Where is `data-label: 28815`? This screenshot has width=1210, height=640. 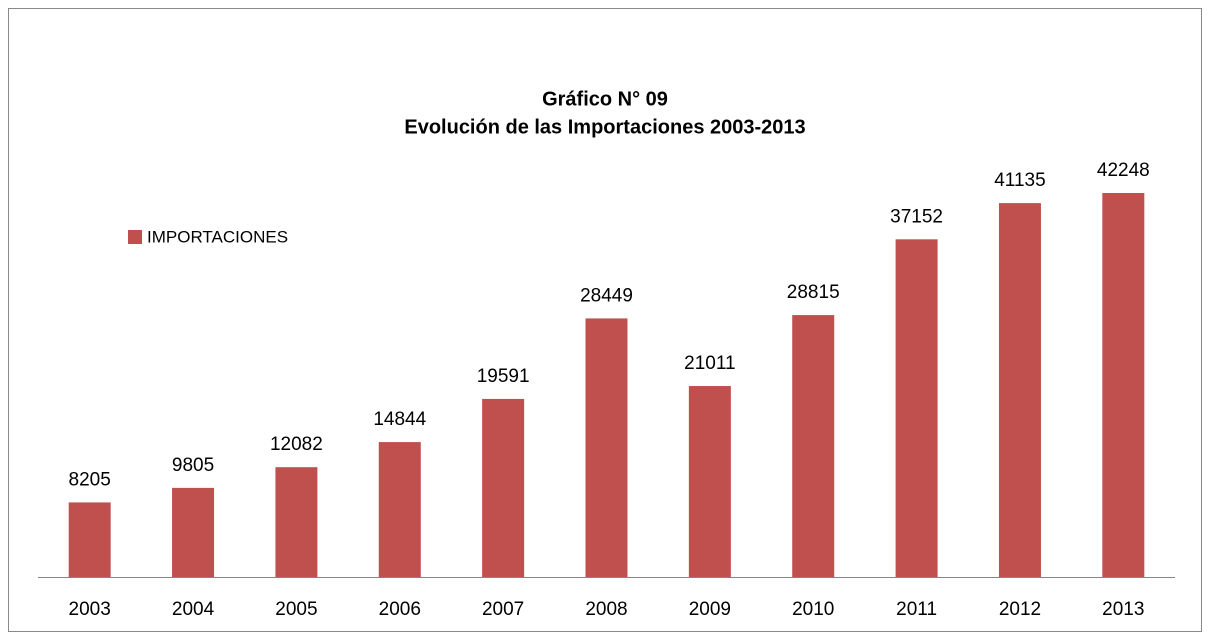 data-label: 28815 is located at coordinates (813, 292).